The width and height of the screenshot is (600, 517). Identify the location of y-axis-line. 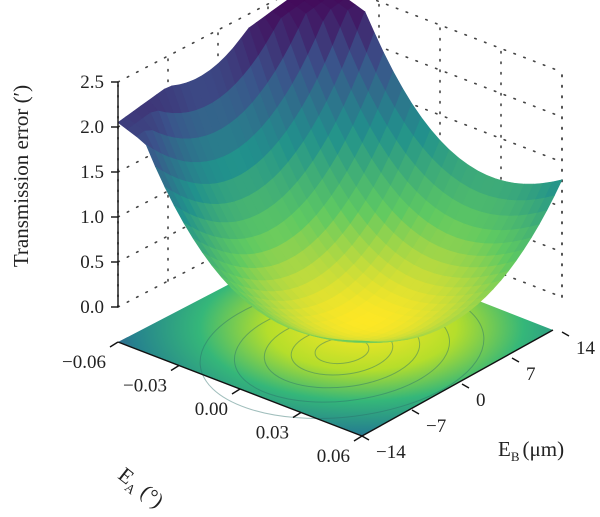
(457, 383).